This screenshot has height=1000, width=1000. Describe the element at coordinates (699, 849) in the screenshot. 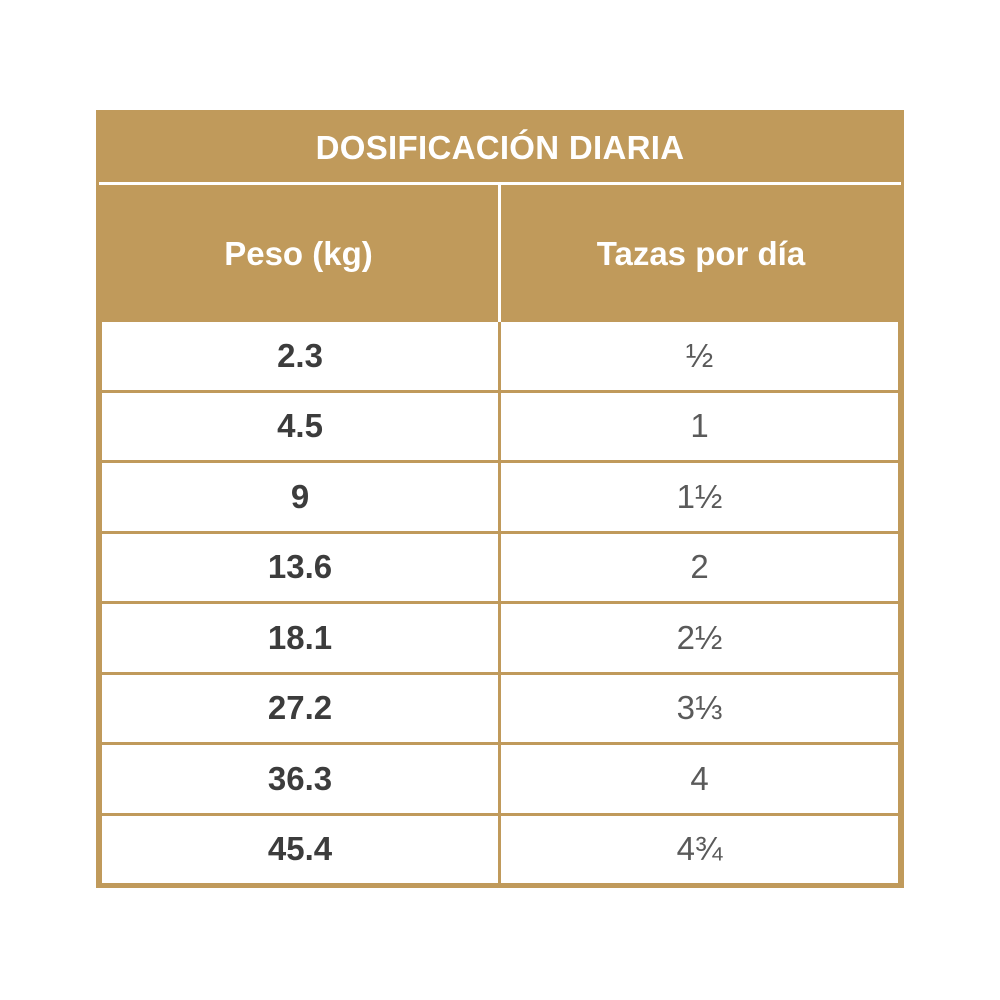

I see `cups-cell: 4¾` at that location.